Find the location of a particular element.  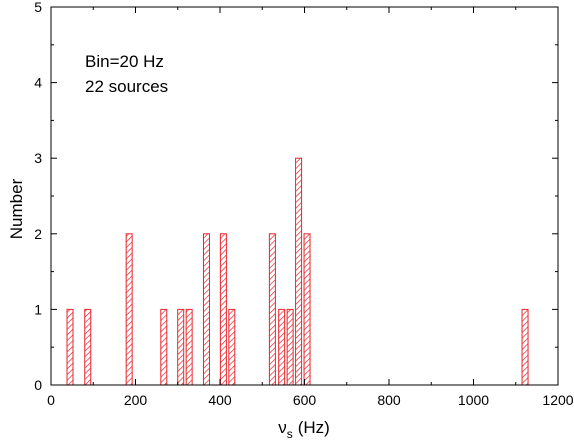

y-tick-label: 4 is located at coordinates (38, 83).